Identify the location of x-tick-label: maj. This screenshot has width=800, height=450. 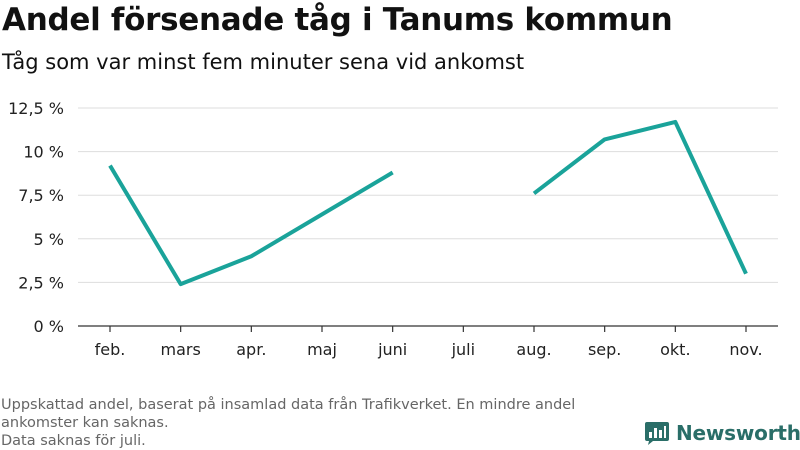
(322, 349).